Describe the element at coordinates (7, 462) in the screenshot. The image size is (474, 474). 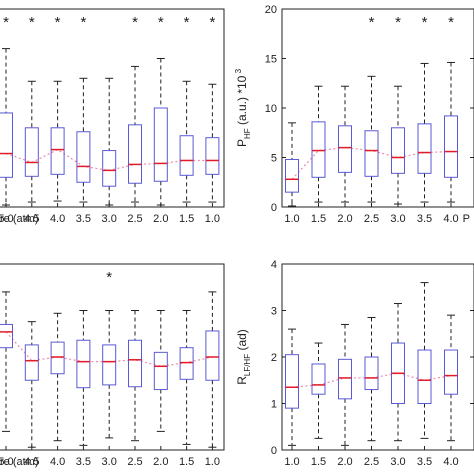
I see `x-tick-label: 5.0` at that location.